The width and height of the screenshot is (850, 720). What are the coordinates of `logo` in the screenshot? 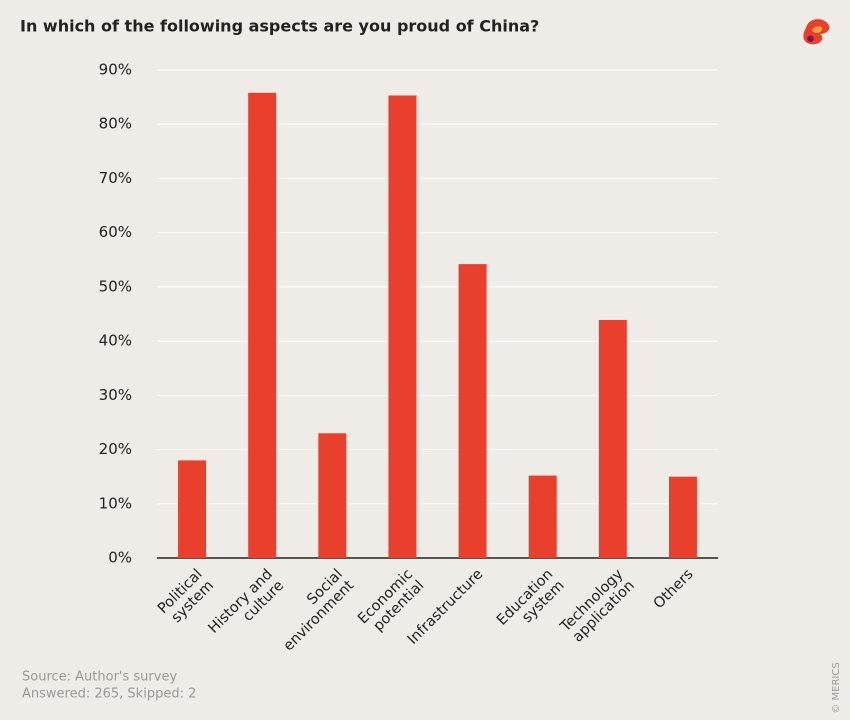 It's located at (816, 32).